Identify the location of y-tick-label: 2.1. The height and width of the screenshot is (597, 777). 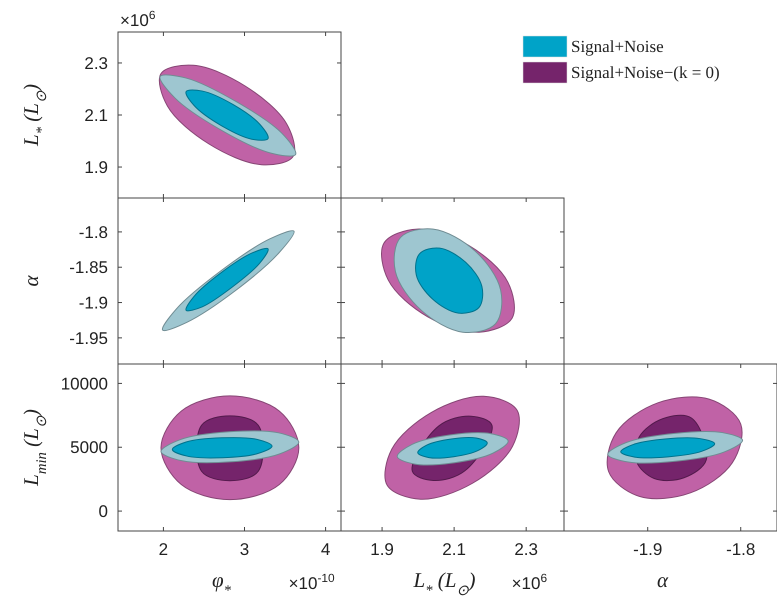
(96, 115).